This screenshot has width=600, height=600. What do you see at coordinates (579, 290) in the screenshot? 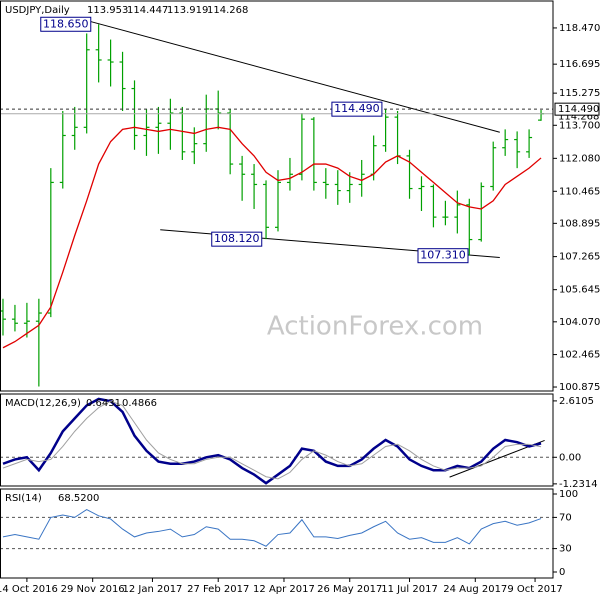
I see `y-tick-label: 105.645` at bounding box center [579, 290].